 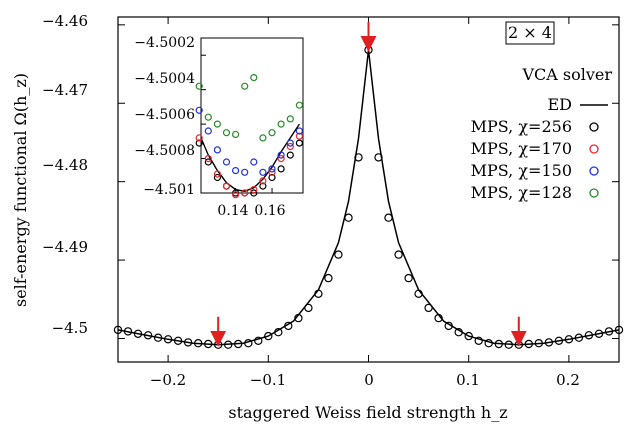 I want to click on y-axis-label: self-energy functional Ω(h_z), so click(x=20, y=190).